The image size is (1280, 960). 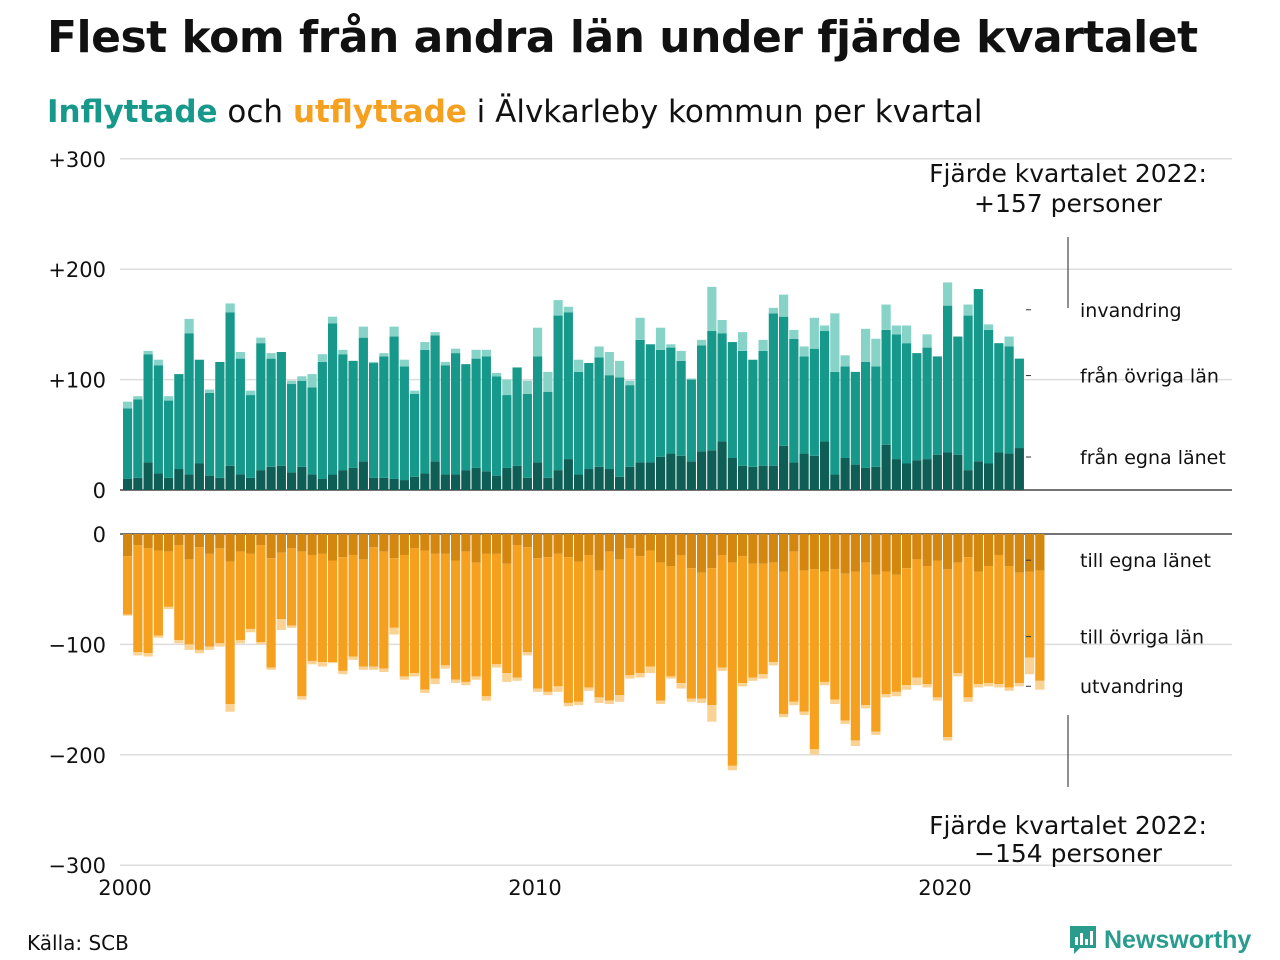 I want to click on newsworthy-logo: Newsworthy, so click(x=1159, y=940).